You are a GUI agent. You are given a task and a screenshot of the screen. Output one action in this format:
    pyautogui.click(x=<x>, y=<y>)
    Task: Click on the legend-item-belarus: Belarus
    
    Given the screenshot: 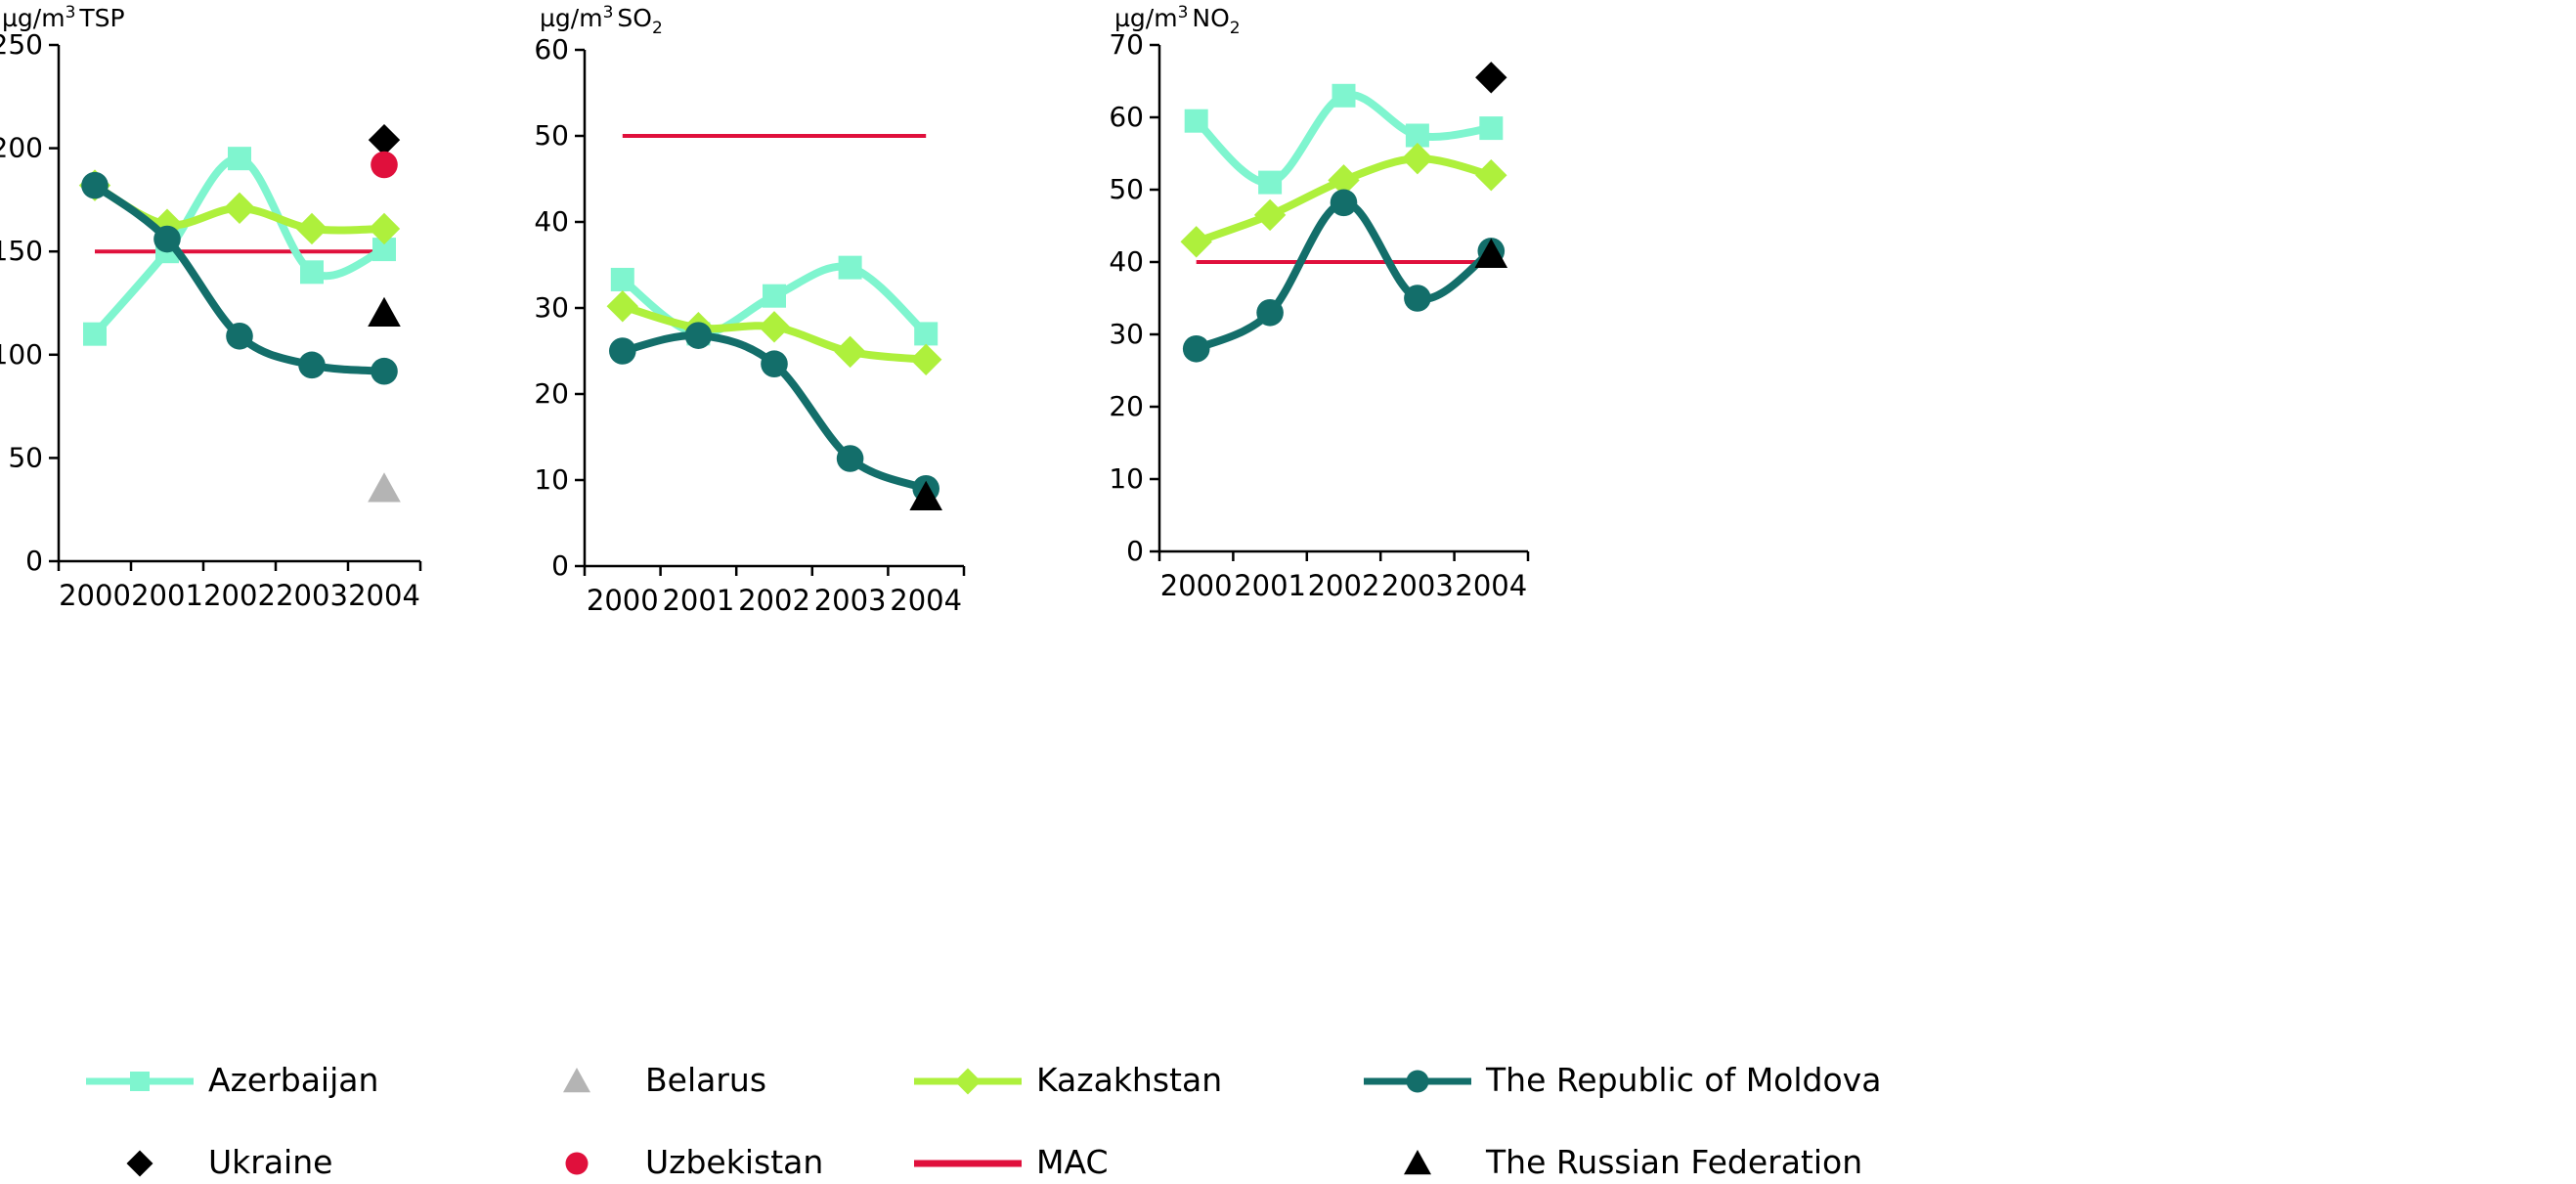 What is the action you would take?
    pyautogui.click(x=664, y=1080)
    